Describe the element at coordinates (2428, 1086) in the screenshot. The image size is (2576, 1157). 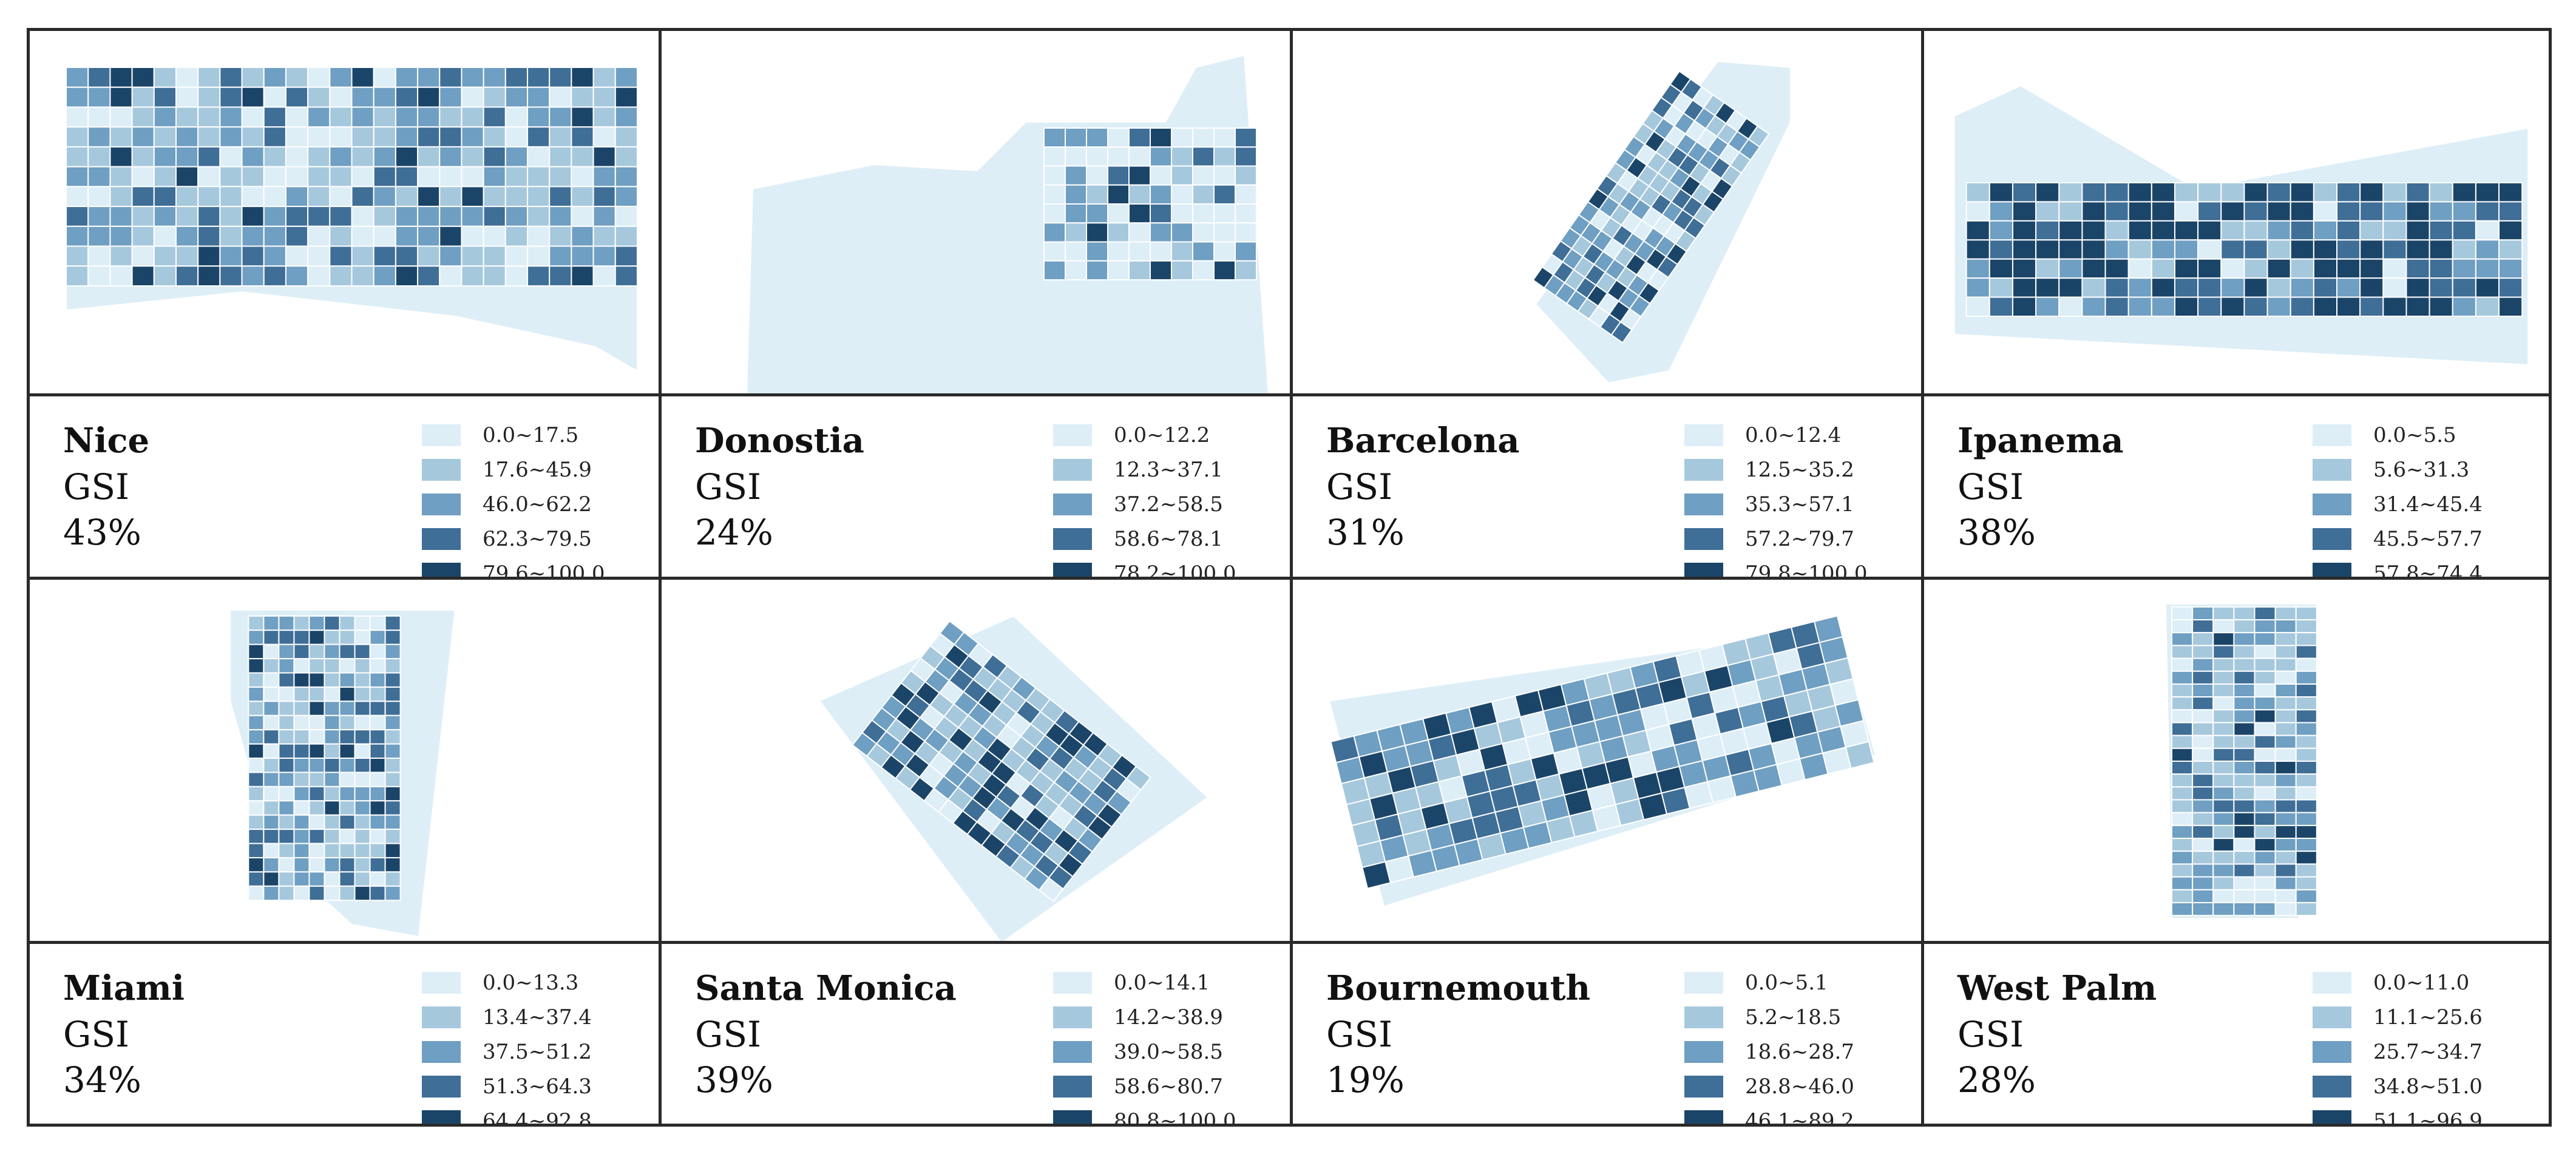
I see `legend-label: 34.8~51.0` at that location.